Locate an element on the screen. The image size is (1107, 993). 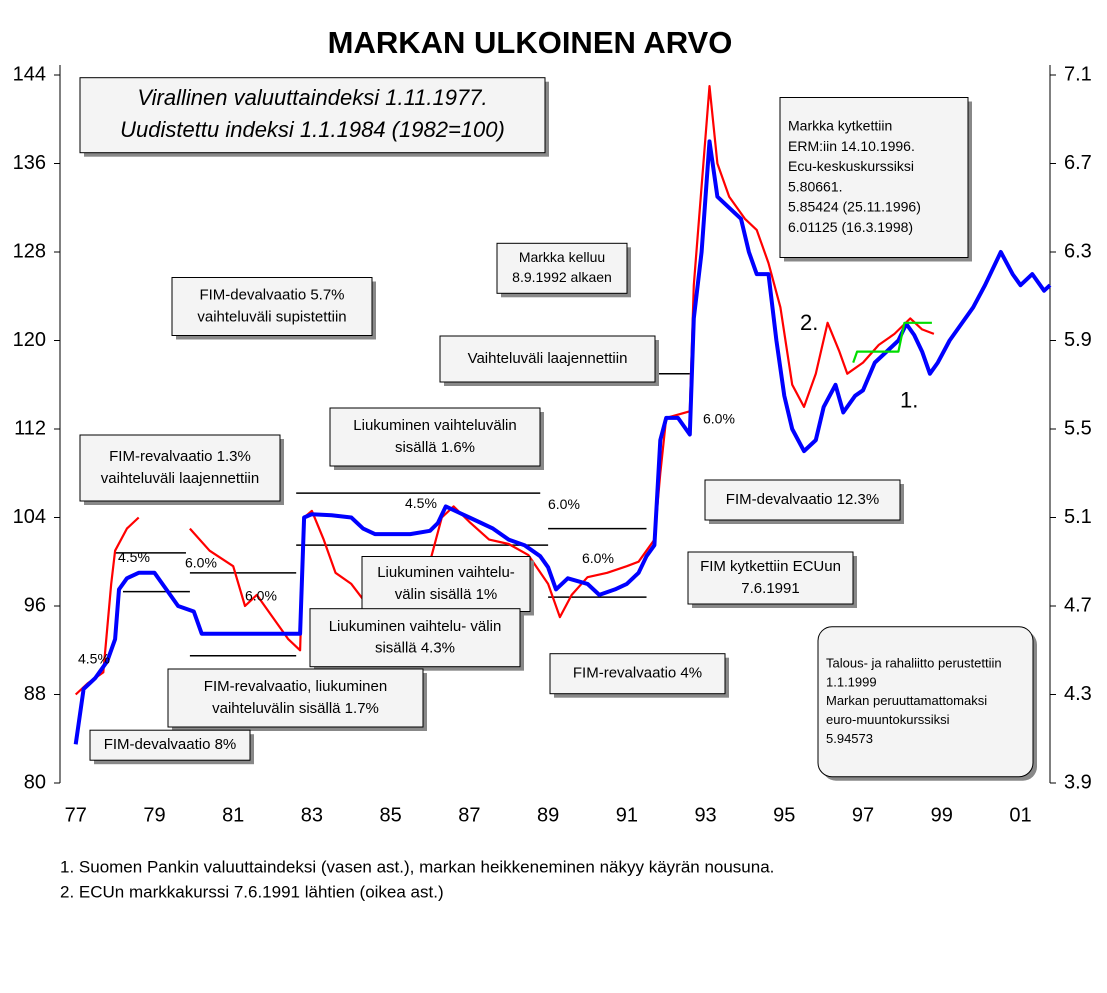
y-tick-label: 112 is located at coordinates (30, 428).